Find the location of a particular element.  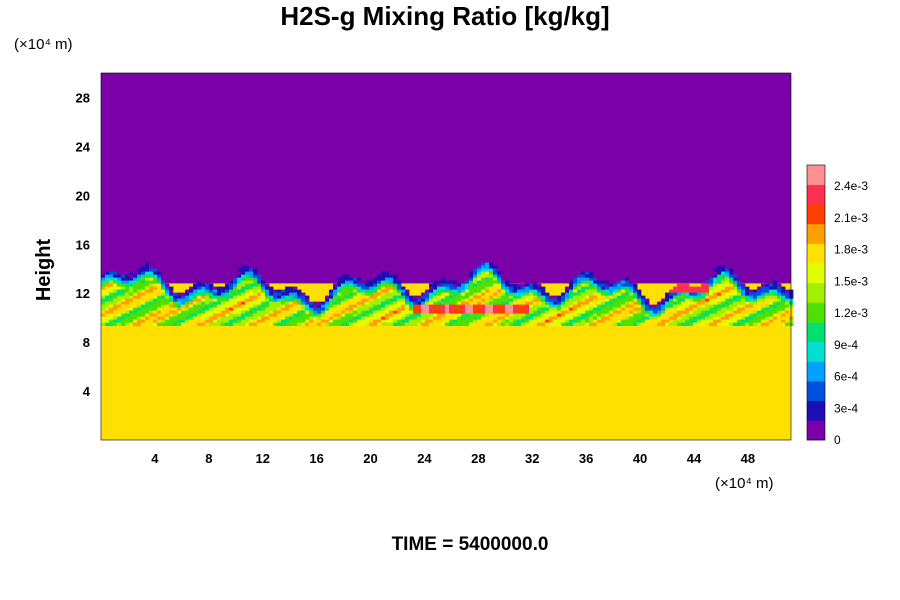

x-tick-label: 48 is located at coordinates (748, 458).